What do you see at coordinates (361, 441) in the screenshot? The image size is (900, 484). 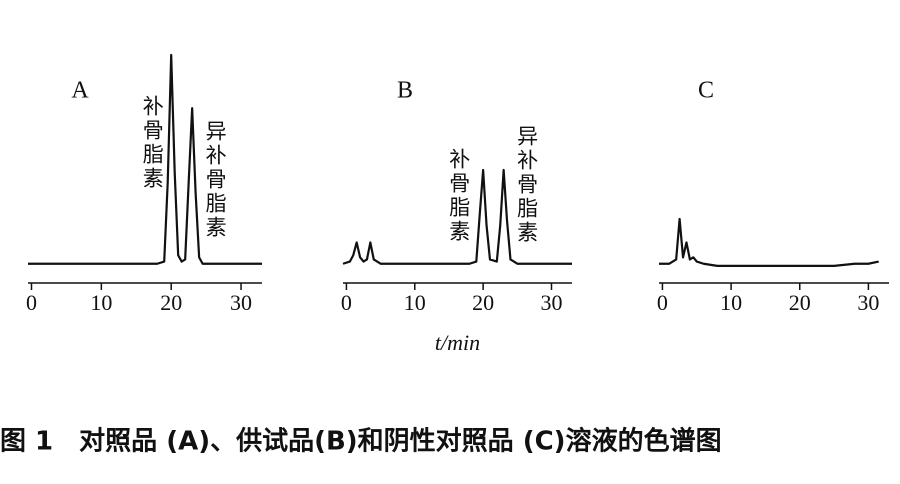 I see `caption: 图 1 对照品 (A)、供试品(B)和阴性对照品 (C)溶液的色谱图` at bounding box center [361, 441].